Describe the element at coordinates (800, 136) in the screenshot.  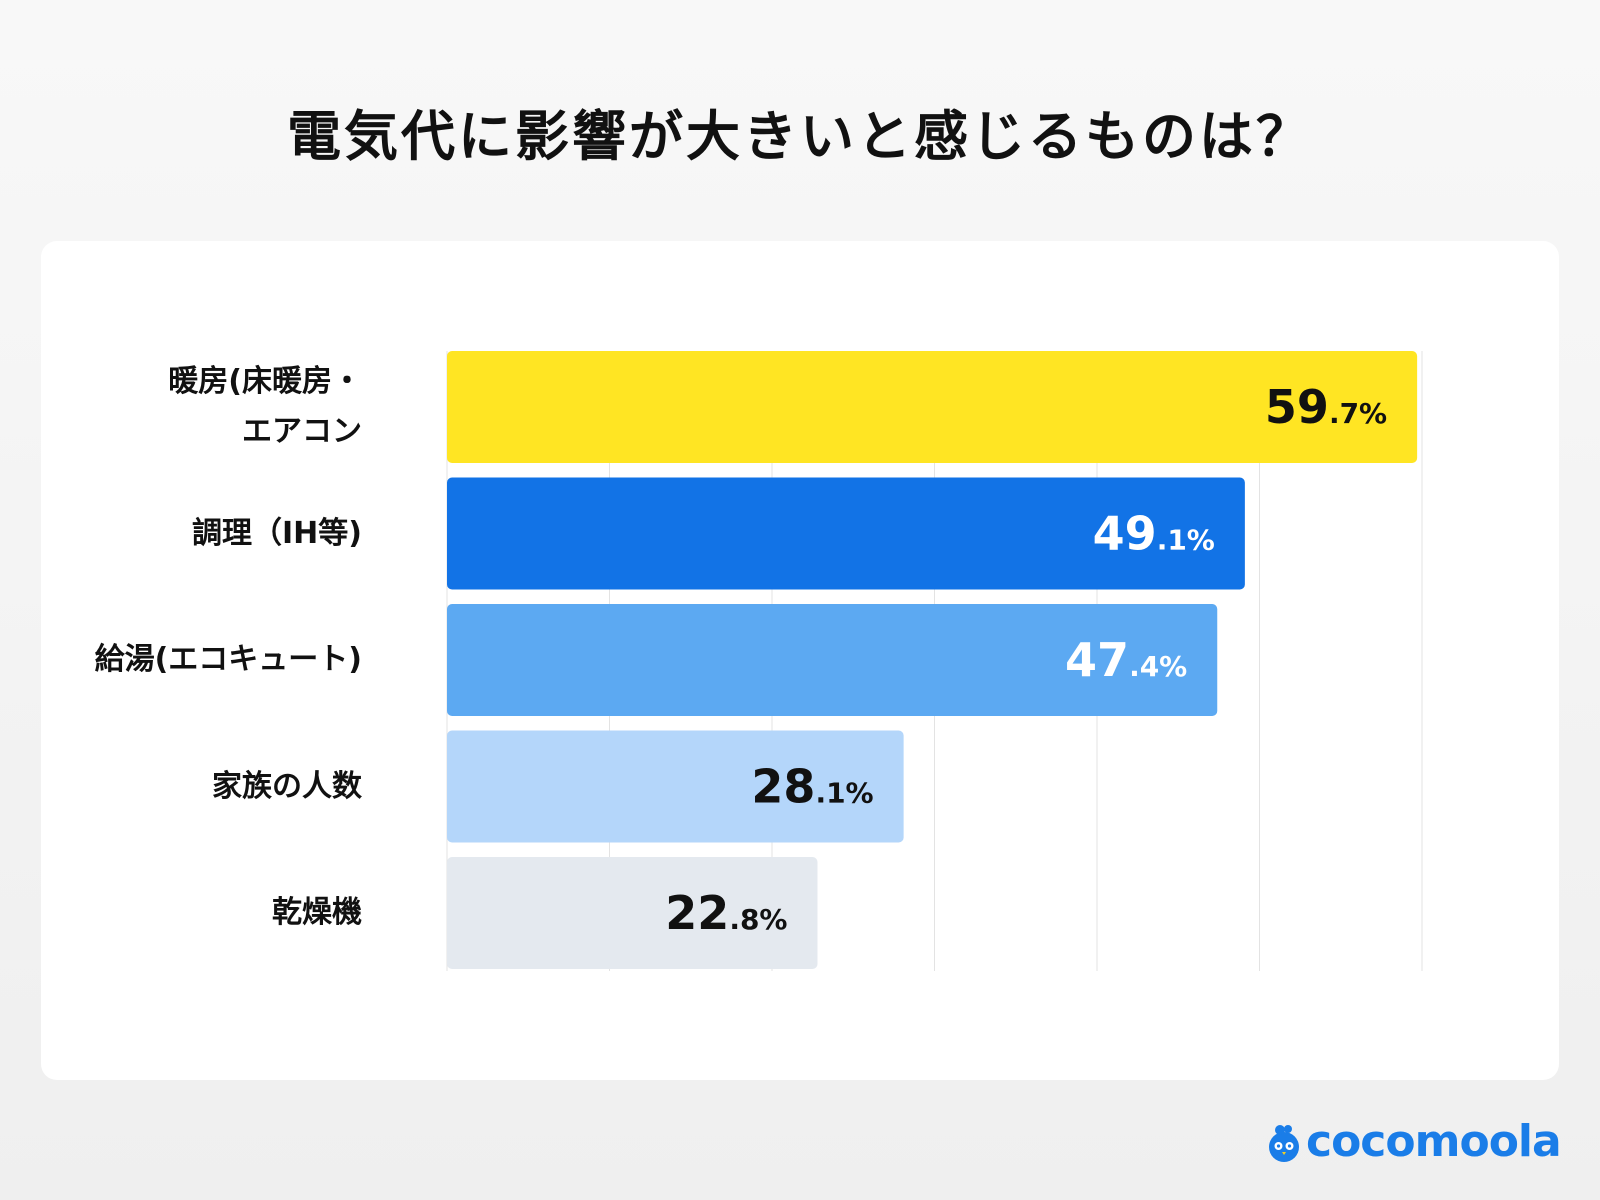
I see `chart-title: 電気代に影響が大きいと感じるものは？` at that location.